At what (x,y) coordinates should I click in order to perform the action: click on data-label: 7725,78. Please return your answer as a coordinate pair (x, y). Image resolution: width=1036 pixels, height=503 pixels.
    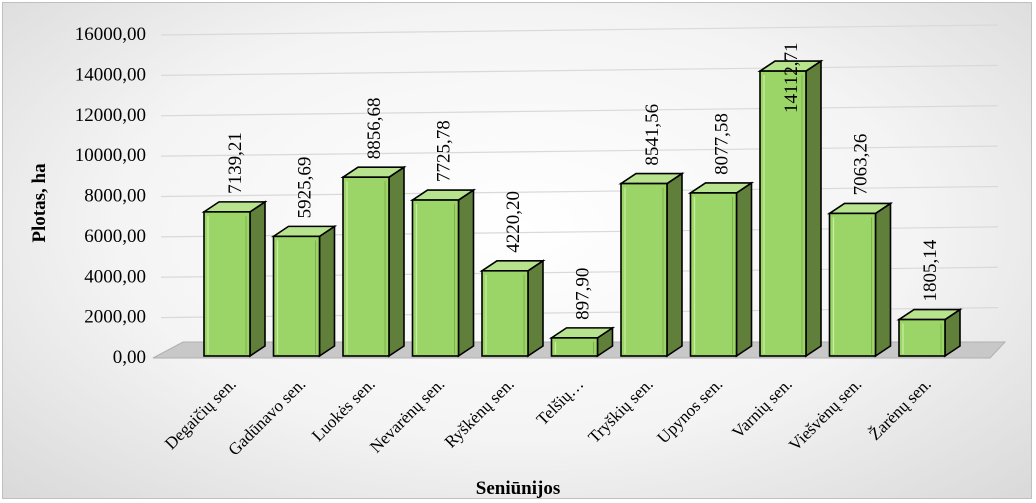
    Looking at the image, I should click on (444, 151).